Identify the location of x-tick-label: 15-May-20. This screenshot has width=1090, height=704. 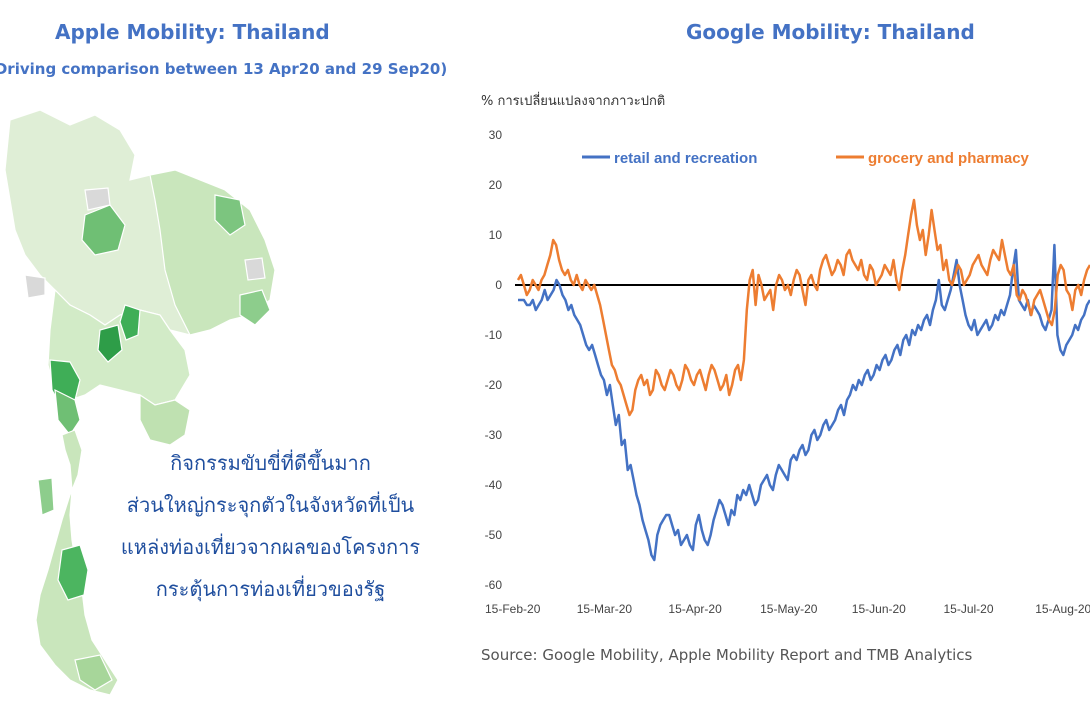
(789, 609).